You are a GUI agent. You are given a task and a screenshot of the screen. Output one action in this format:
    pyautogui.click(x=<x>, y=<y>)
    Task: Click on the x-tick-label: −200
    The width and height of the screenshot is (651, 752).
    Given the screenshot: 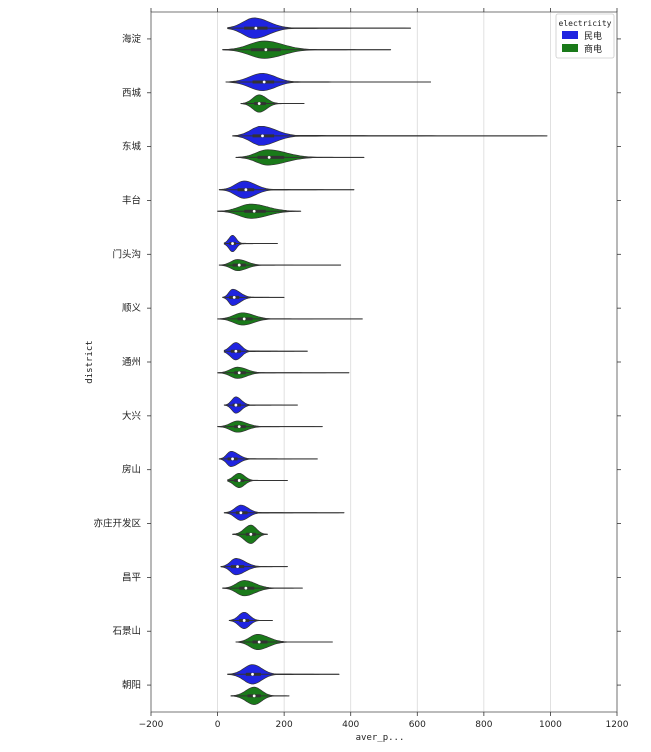 What is the action you would take?
    pyautogui.click(x=151, y=725)
    